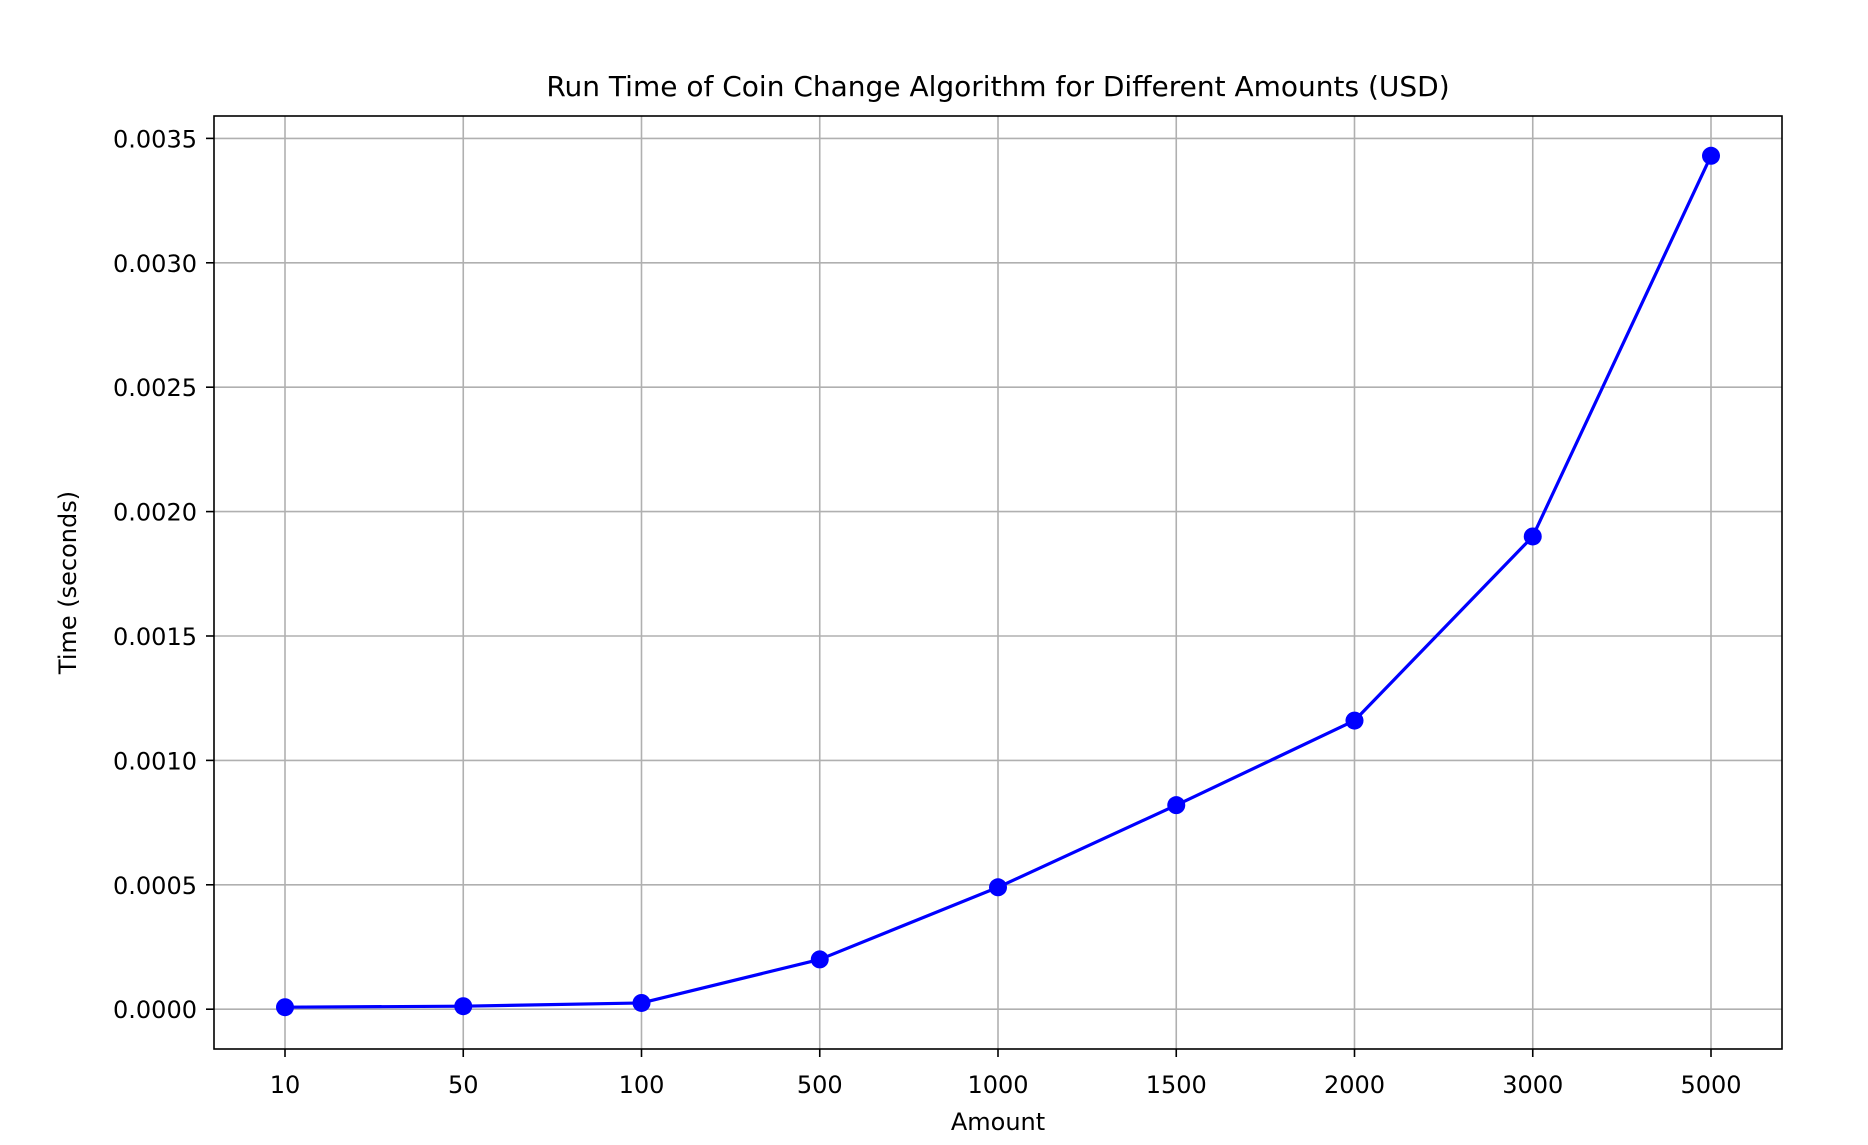 The image size is (1868, 1145). Describe the element at coordinates (642, 1085) in the screenshot. I see `x-tick-label: 100` at that location.